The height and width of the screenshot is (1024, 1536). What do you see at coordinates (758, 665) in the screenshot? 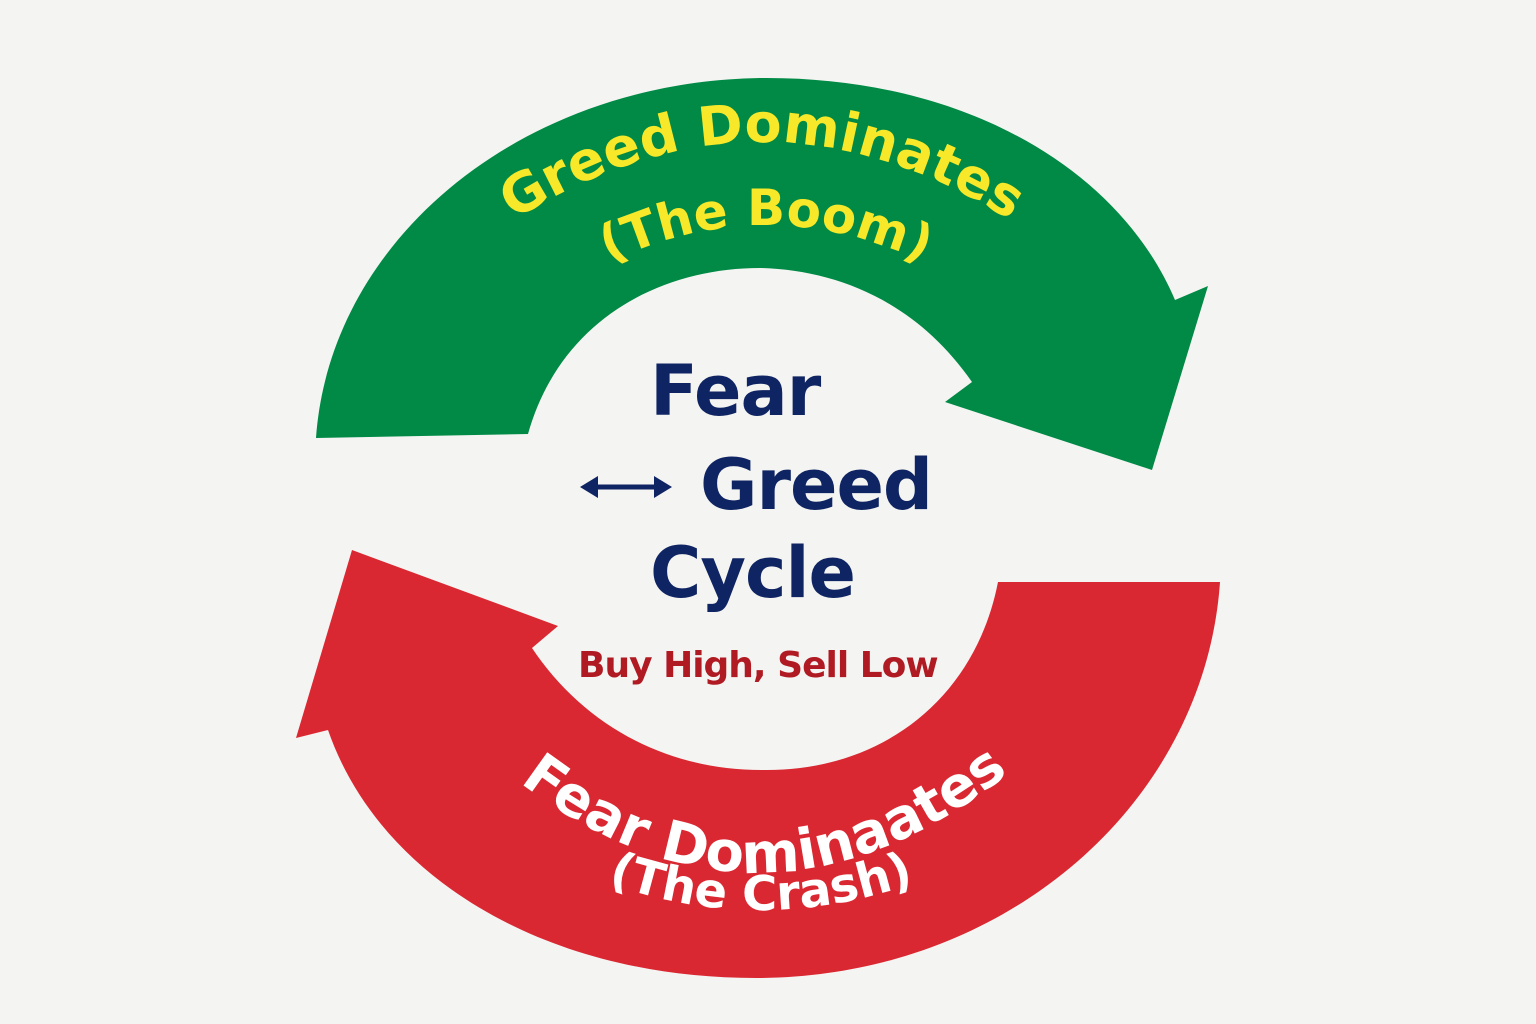
I see `center-subtitle: Buy High, Sell Low` at bounding box center [758, 665].